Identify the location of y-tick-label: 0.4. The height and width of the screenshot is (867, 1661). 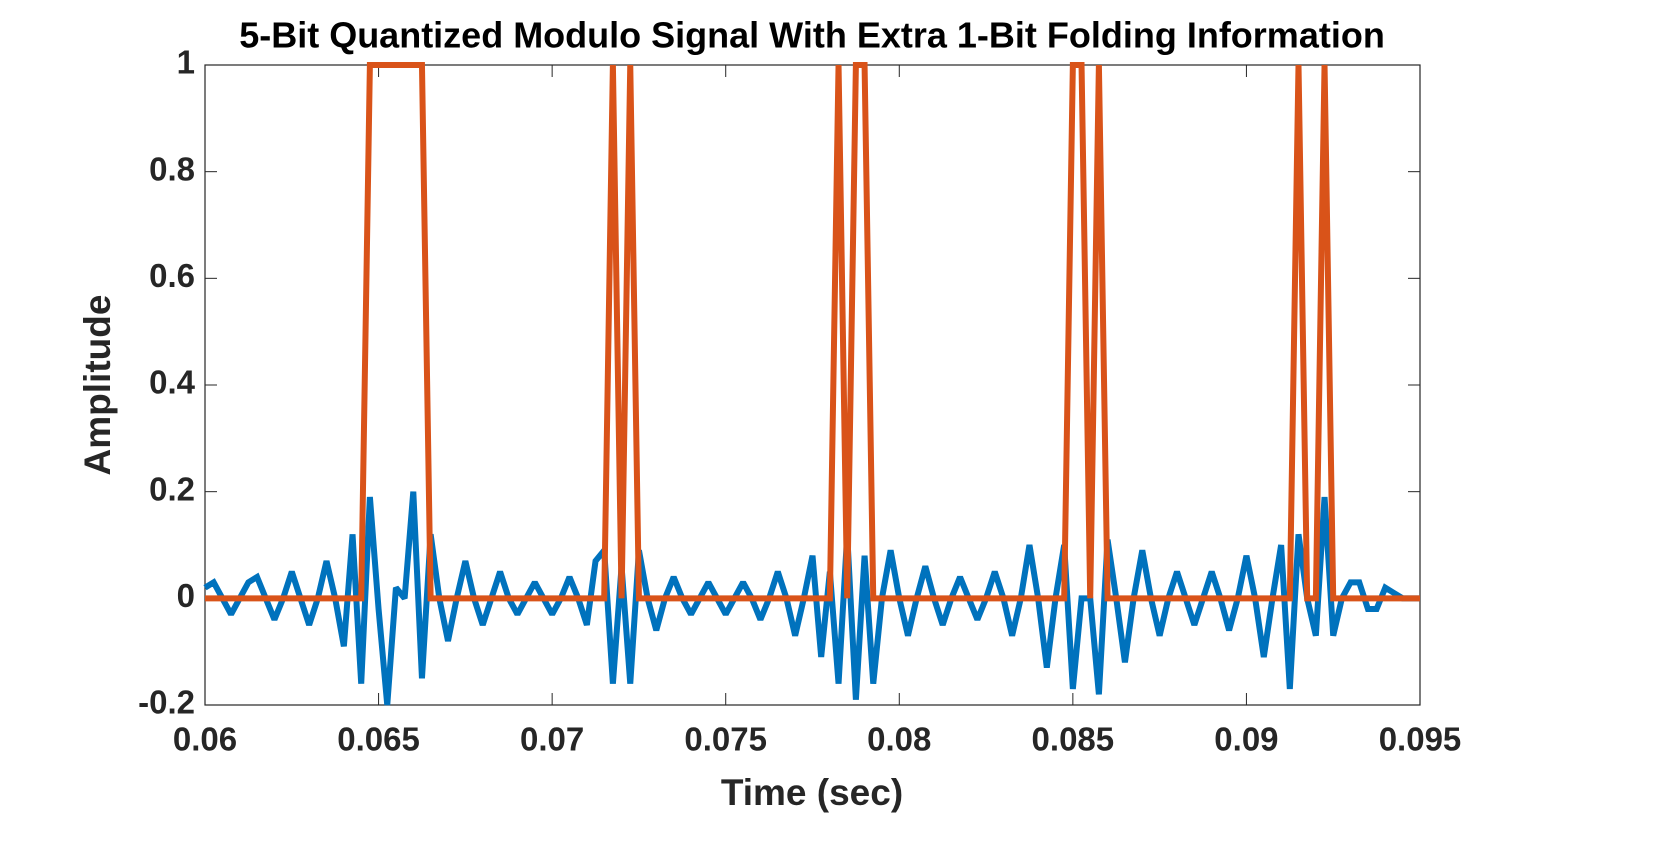
(172, 382).